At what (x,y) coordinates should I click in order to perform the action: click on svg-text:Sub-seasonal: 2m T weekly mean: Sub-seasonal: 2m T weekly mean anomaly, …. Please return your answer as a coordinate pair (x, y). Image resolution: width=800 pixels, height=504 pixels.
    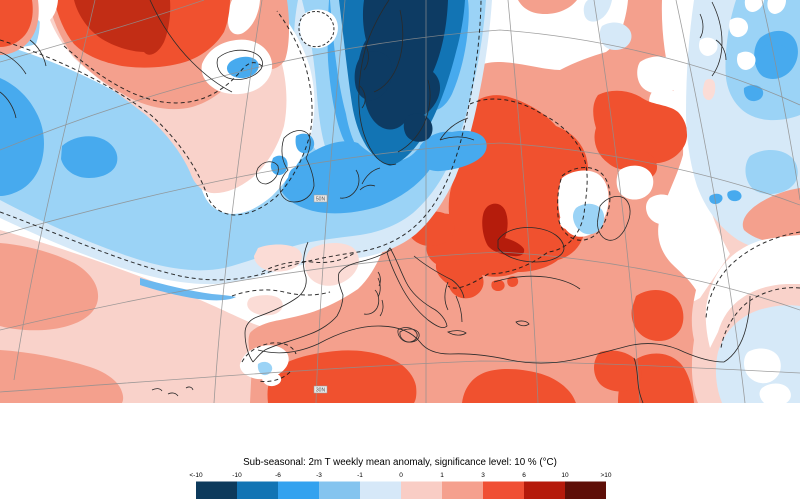
    Looking at the image, I should click on (400, 462).